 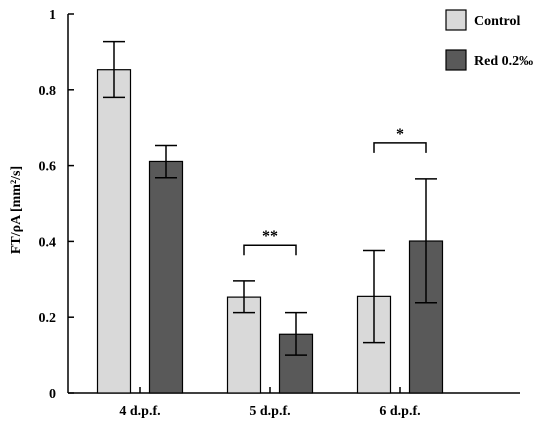 What do you see at coordinates (16, 210) in the screenshot?
I see `y-axis-label: FT/ρA [mm²/s]` at bounding box center [16, 210].